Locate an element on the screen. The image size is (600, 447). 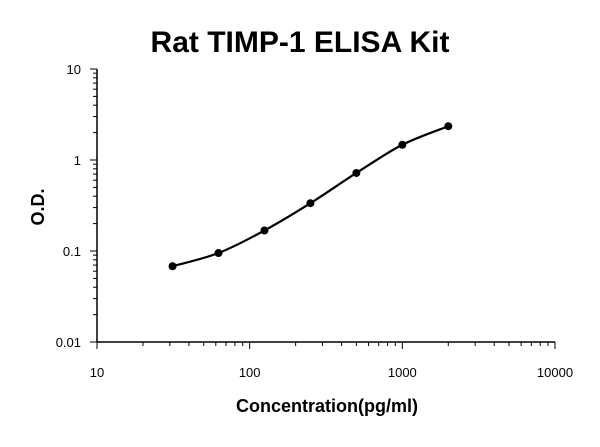
chart-title: Rat TIMP-1 ELISA Kit is located at coordinates (300, 42).